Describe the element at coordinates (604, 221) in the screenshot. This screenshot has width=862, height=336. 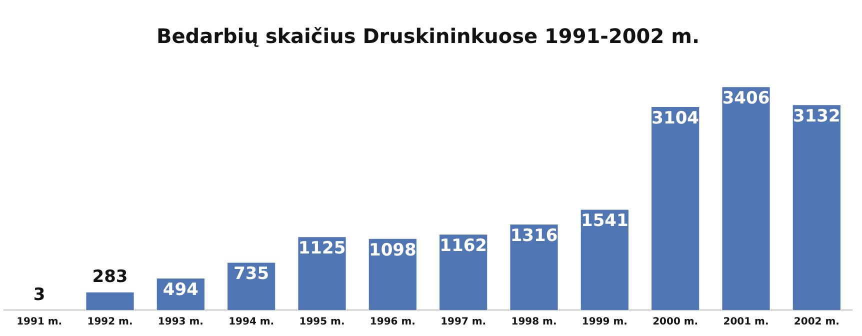
I see `data-label: 1541` at that location.